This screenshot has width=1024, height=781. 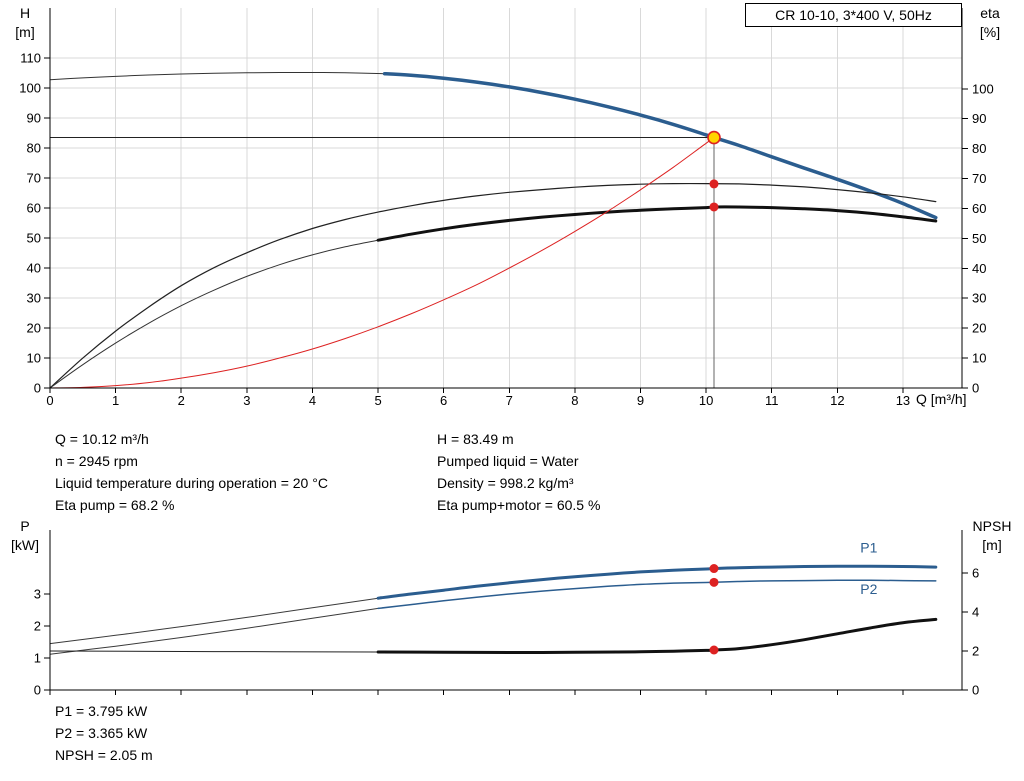 I want to click on info-line: Q = 10.12 m³/h, so click(x=102, y=439).